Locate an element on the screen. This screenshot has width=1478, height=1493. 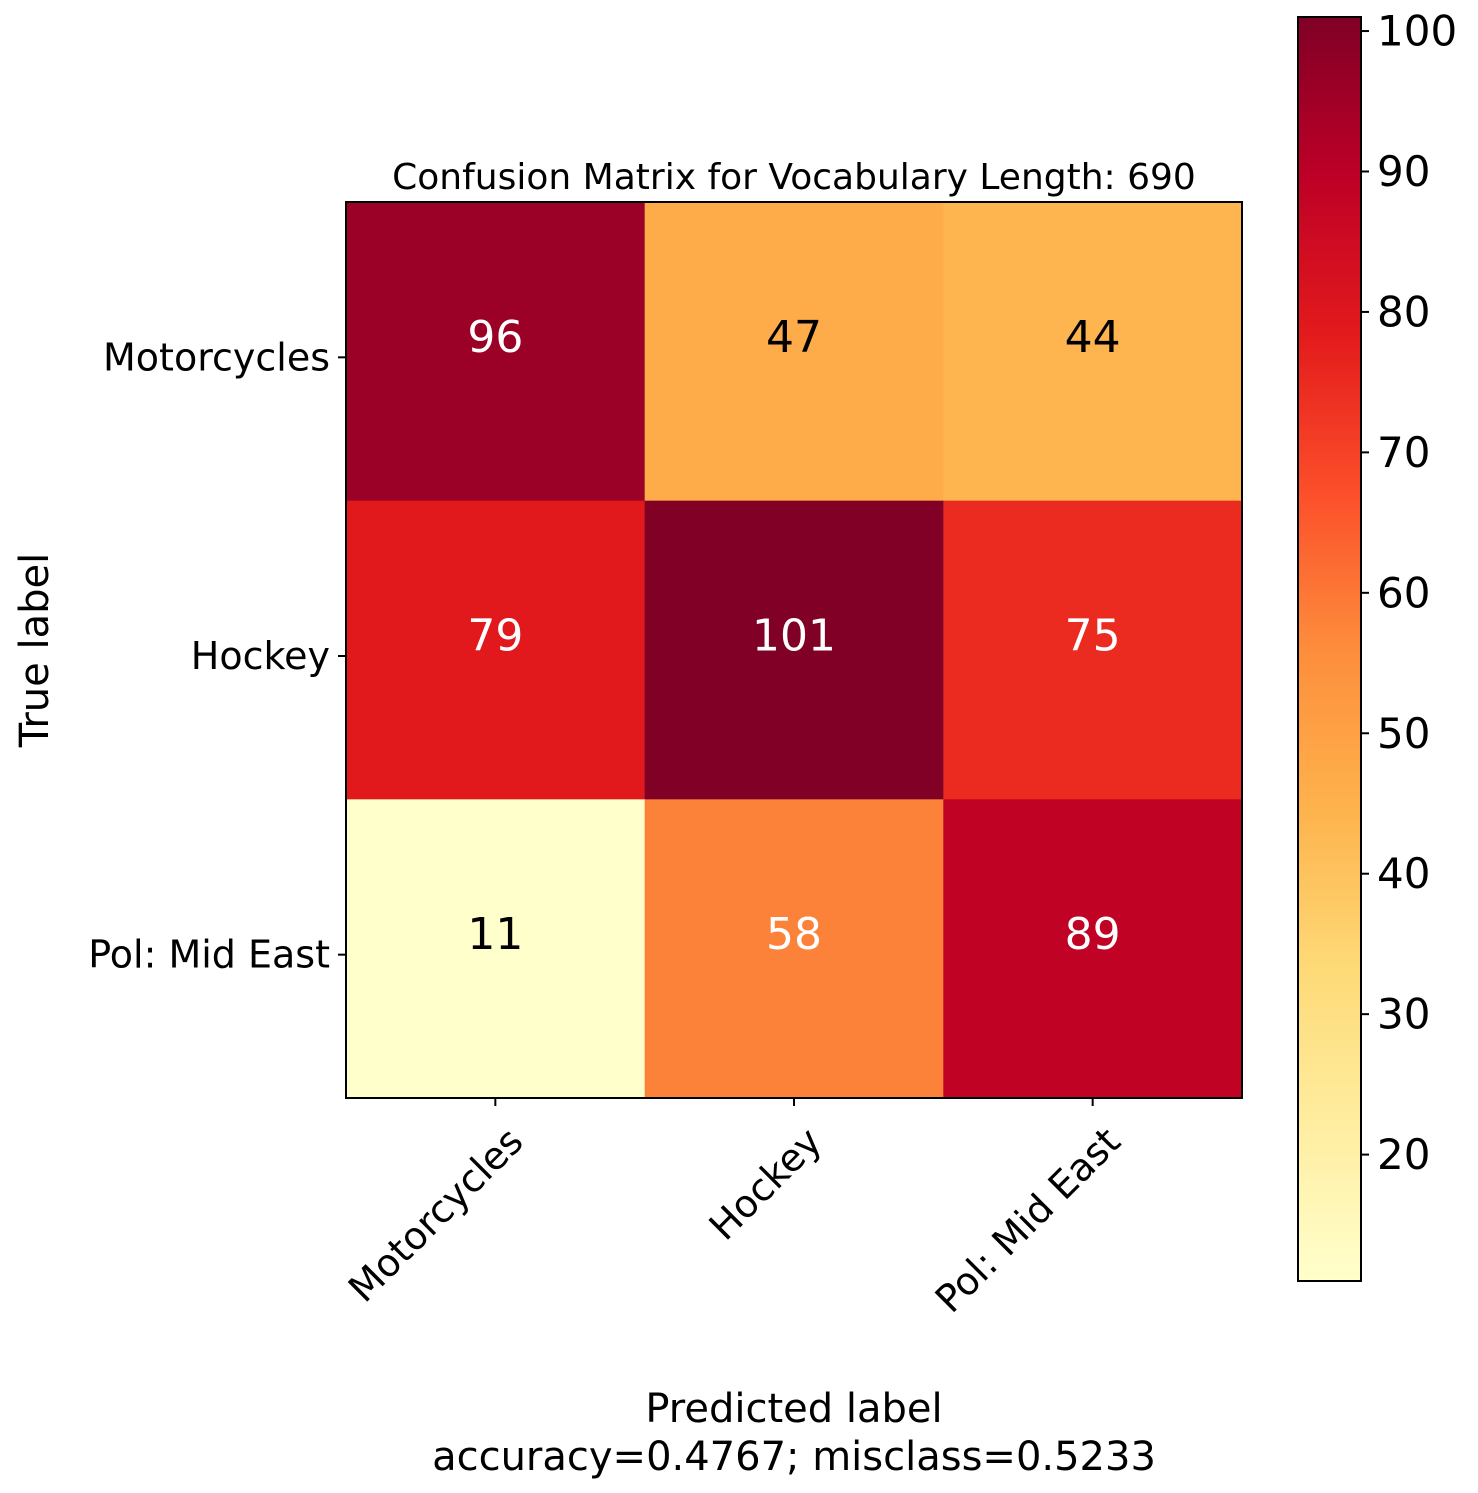
colorbar-tick-label: 50 is located at coordinates (1403, 733).